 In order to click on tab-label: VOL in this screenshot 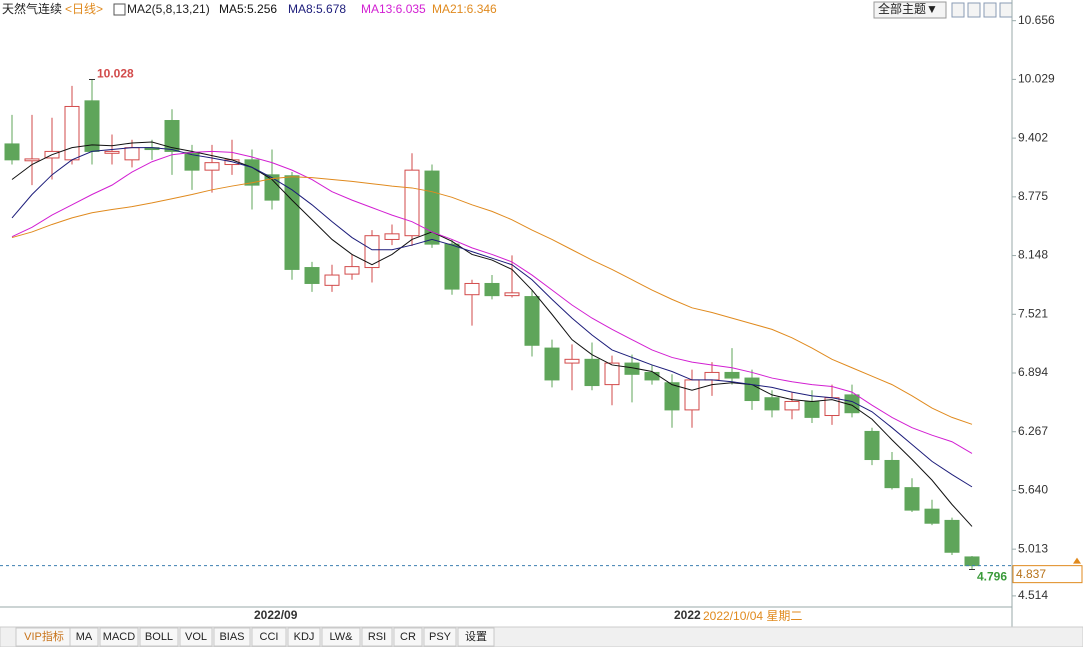, I will do `click(196, 637)`.